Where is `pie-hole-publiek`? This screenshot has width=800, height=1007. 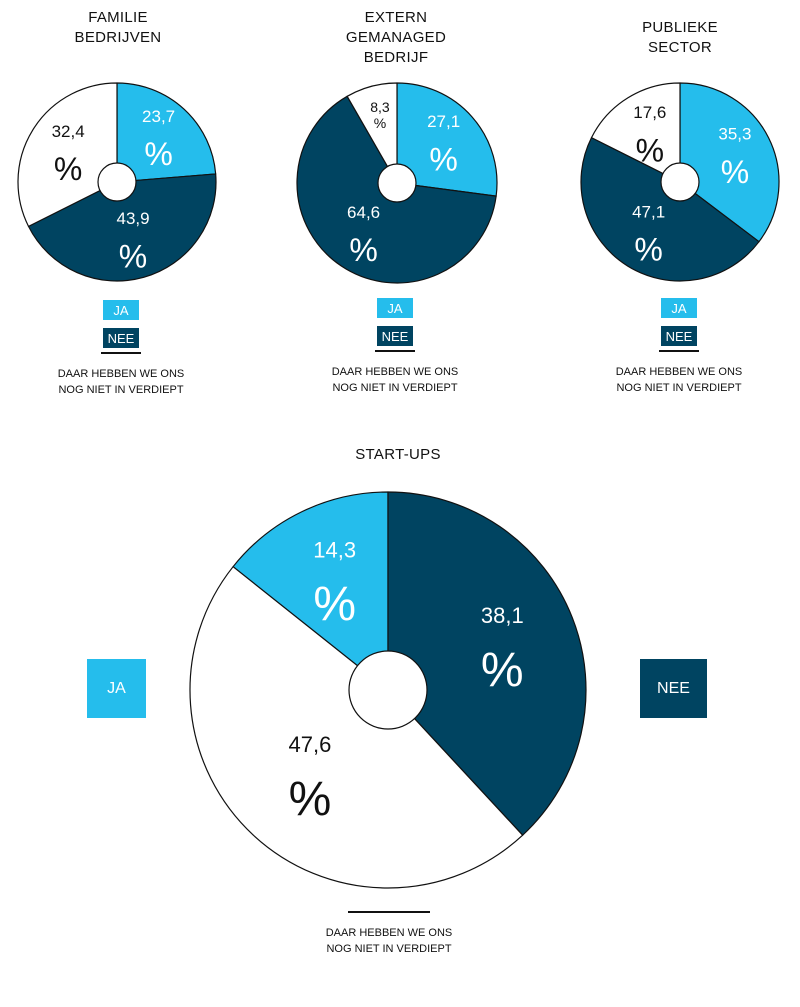 pie-hole-publiek is located at coordinates (680, 182).